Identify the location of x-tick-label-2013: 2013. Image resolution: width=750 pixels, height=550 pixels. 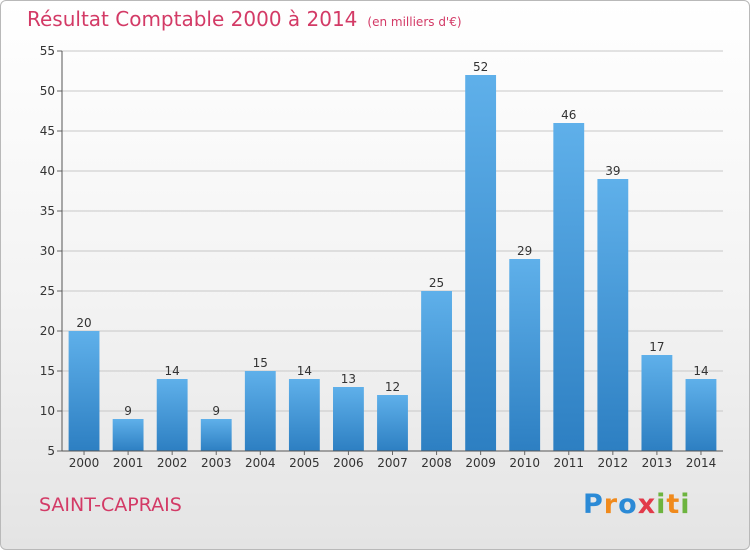
(657, 463).